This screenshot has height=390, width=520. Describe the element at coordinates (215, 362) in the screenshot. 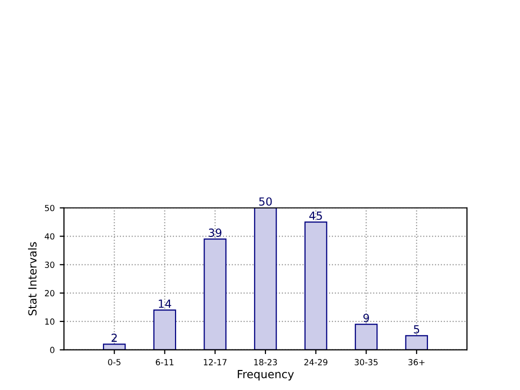

I see `x-tick-label: 12-17` at that location.